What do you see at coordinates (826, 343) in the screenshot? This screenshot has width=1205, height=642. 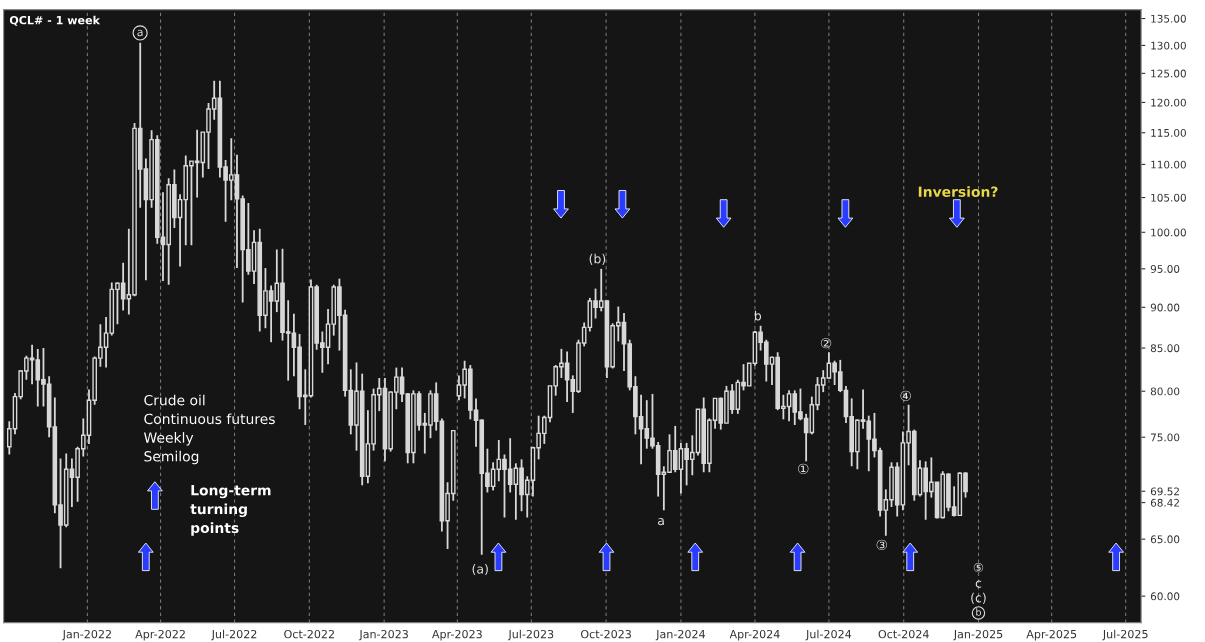 I see `annotation: ②` at bounding box center [826, 343].